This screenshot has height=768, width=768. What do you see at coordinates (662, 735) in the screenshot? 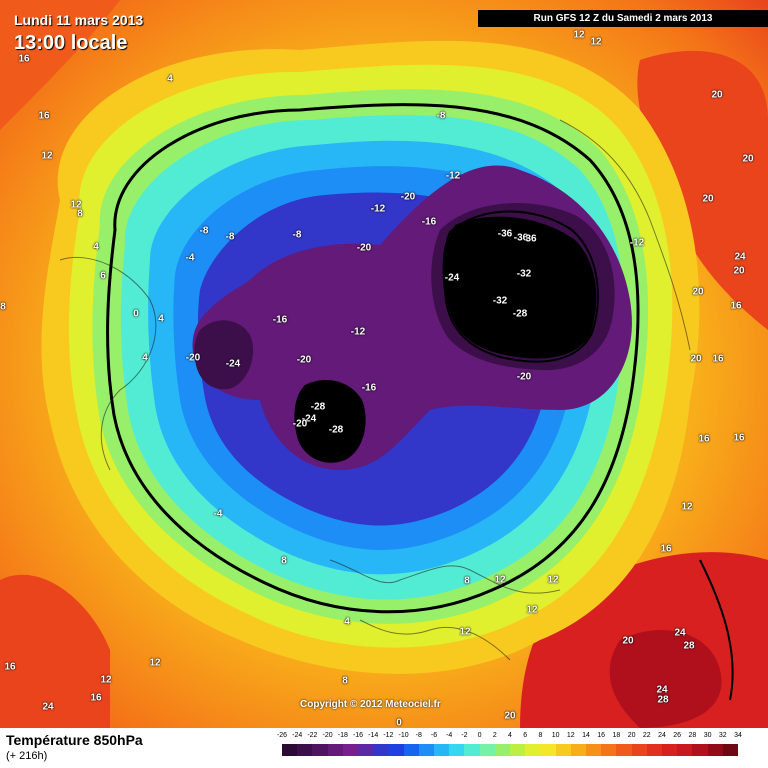
I see `legend-tick-label: 24` at bounding box center [662, 735].